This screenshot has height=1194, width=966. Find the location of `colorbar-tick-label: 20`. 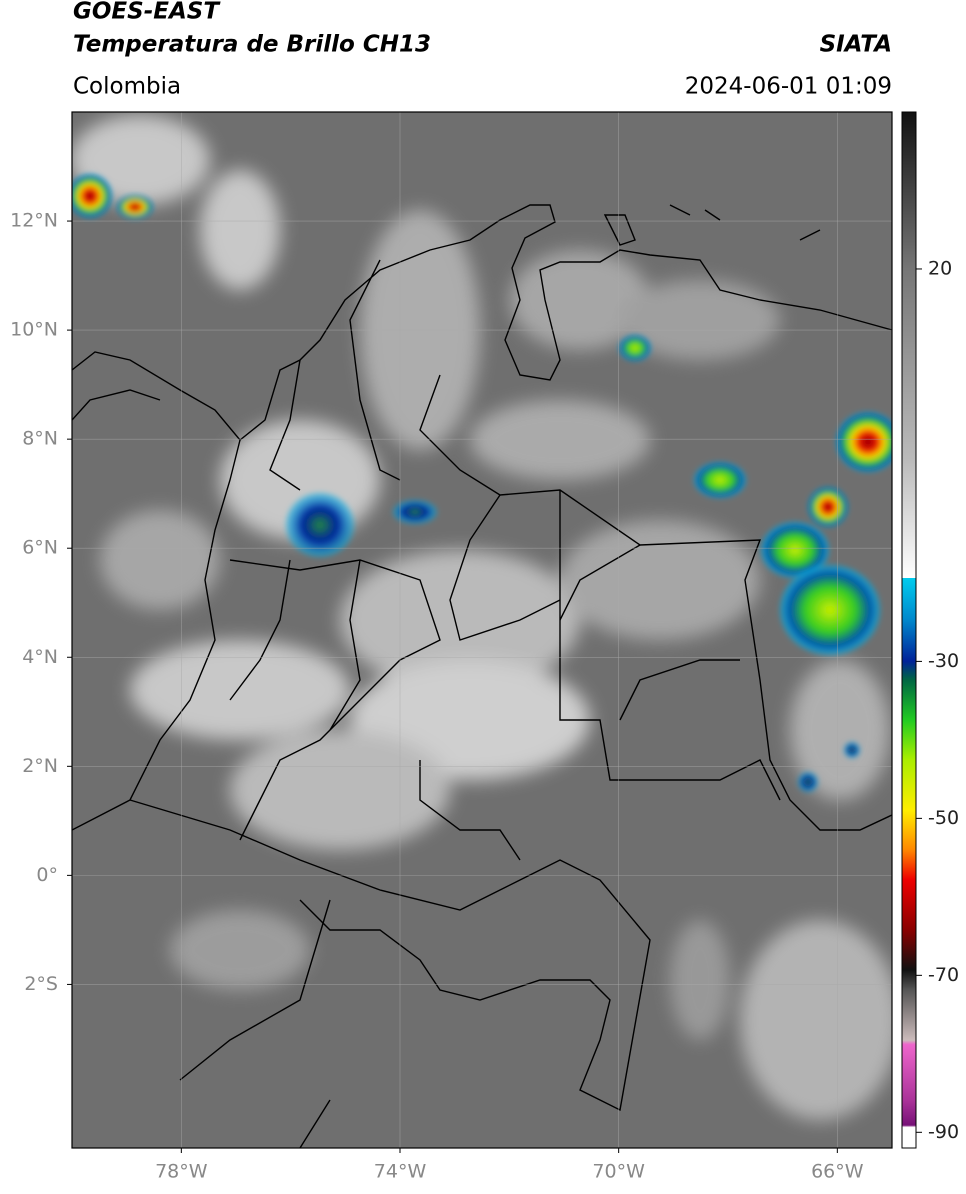

colorbar-tick-label: 20 is located at coordinates (940, 268).